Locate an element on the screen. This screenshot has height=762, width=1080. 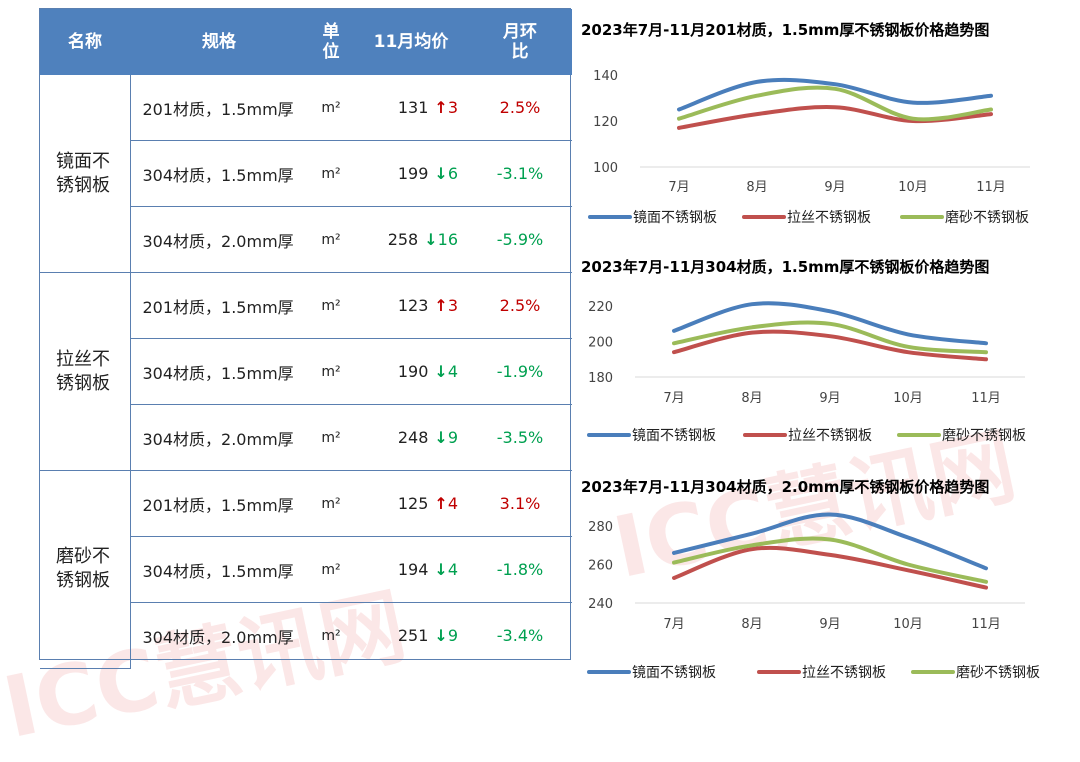
table-row: 304材质，2.0mm厚 m² 251 ↓9 -3.4% is located at coordinates (306, 636).